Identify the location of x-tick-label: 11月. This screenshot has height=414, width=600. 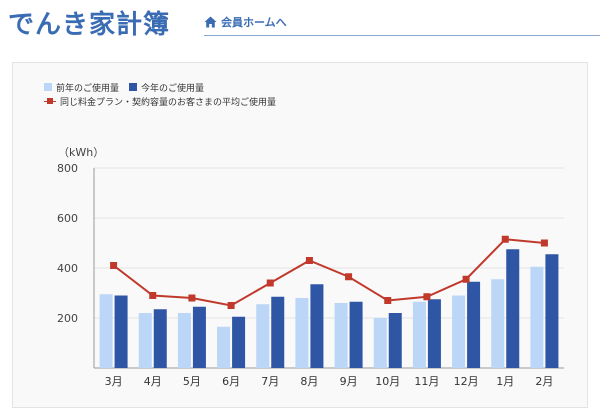
(426, 381).